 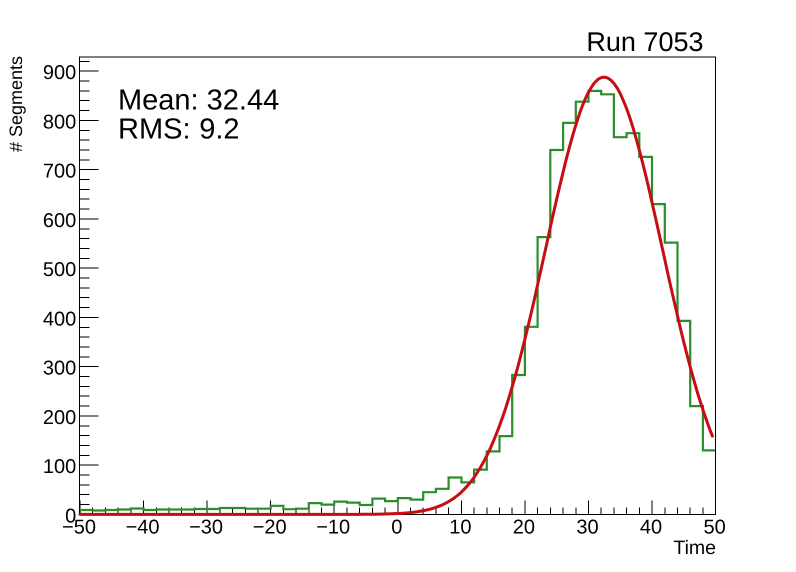 I want to click on svg-text: −40, so click(x=143, y=528).